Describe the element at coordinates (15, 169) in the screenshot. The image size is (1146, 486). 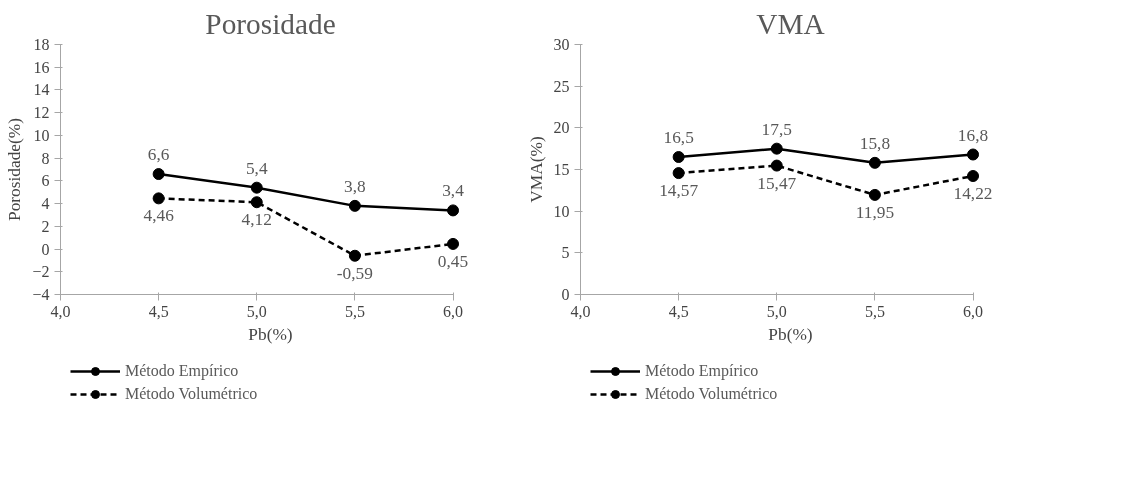
I see `y-axis-title: Porosidade(%)` at that location.